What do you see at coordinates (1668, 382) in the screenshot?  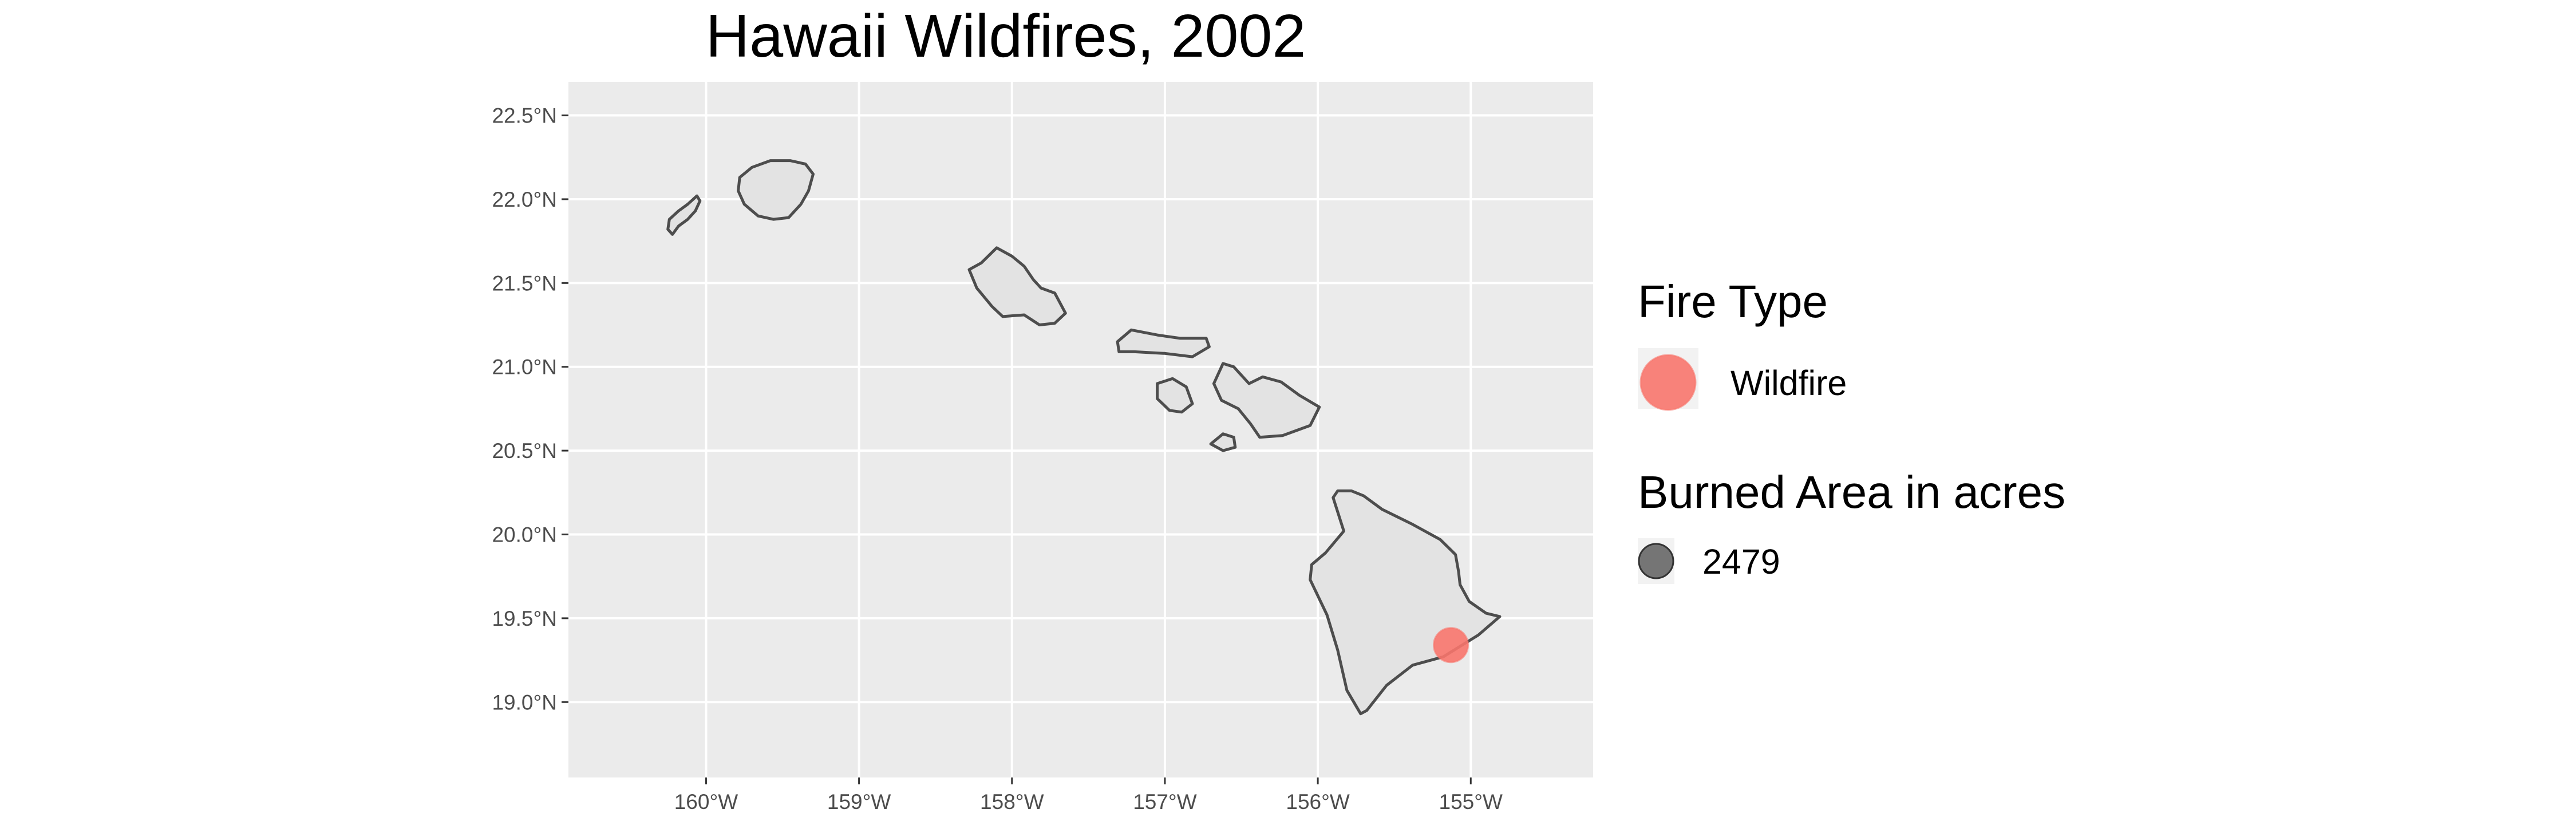 I see `legend-key-wildfire` at bounding box center [1668, 382].